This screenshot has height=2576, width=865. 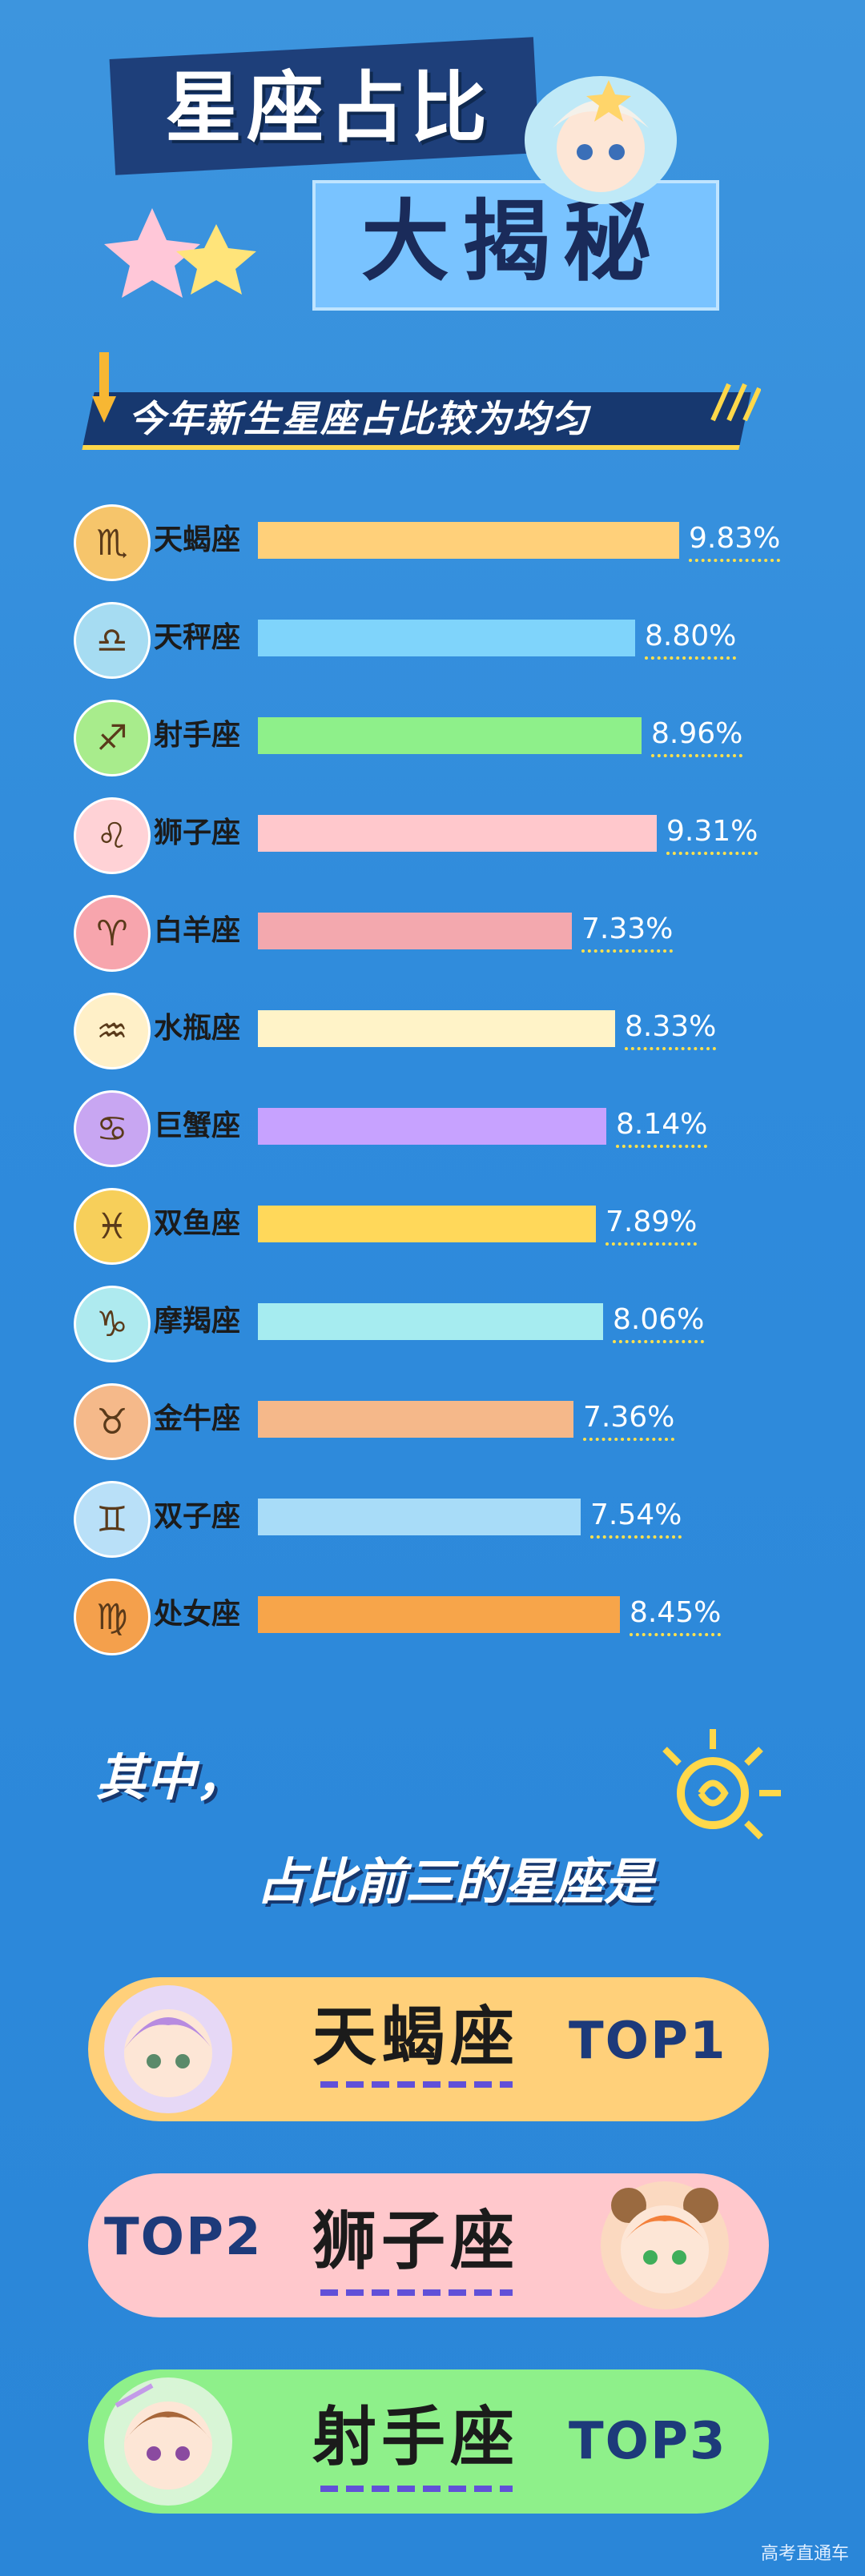 What do you see at coordinates (112, 1324) in the screenshot?
I see `capricorn-icon: ♑` at bounding box center [112, 1324].